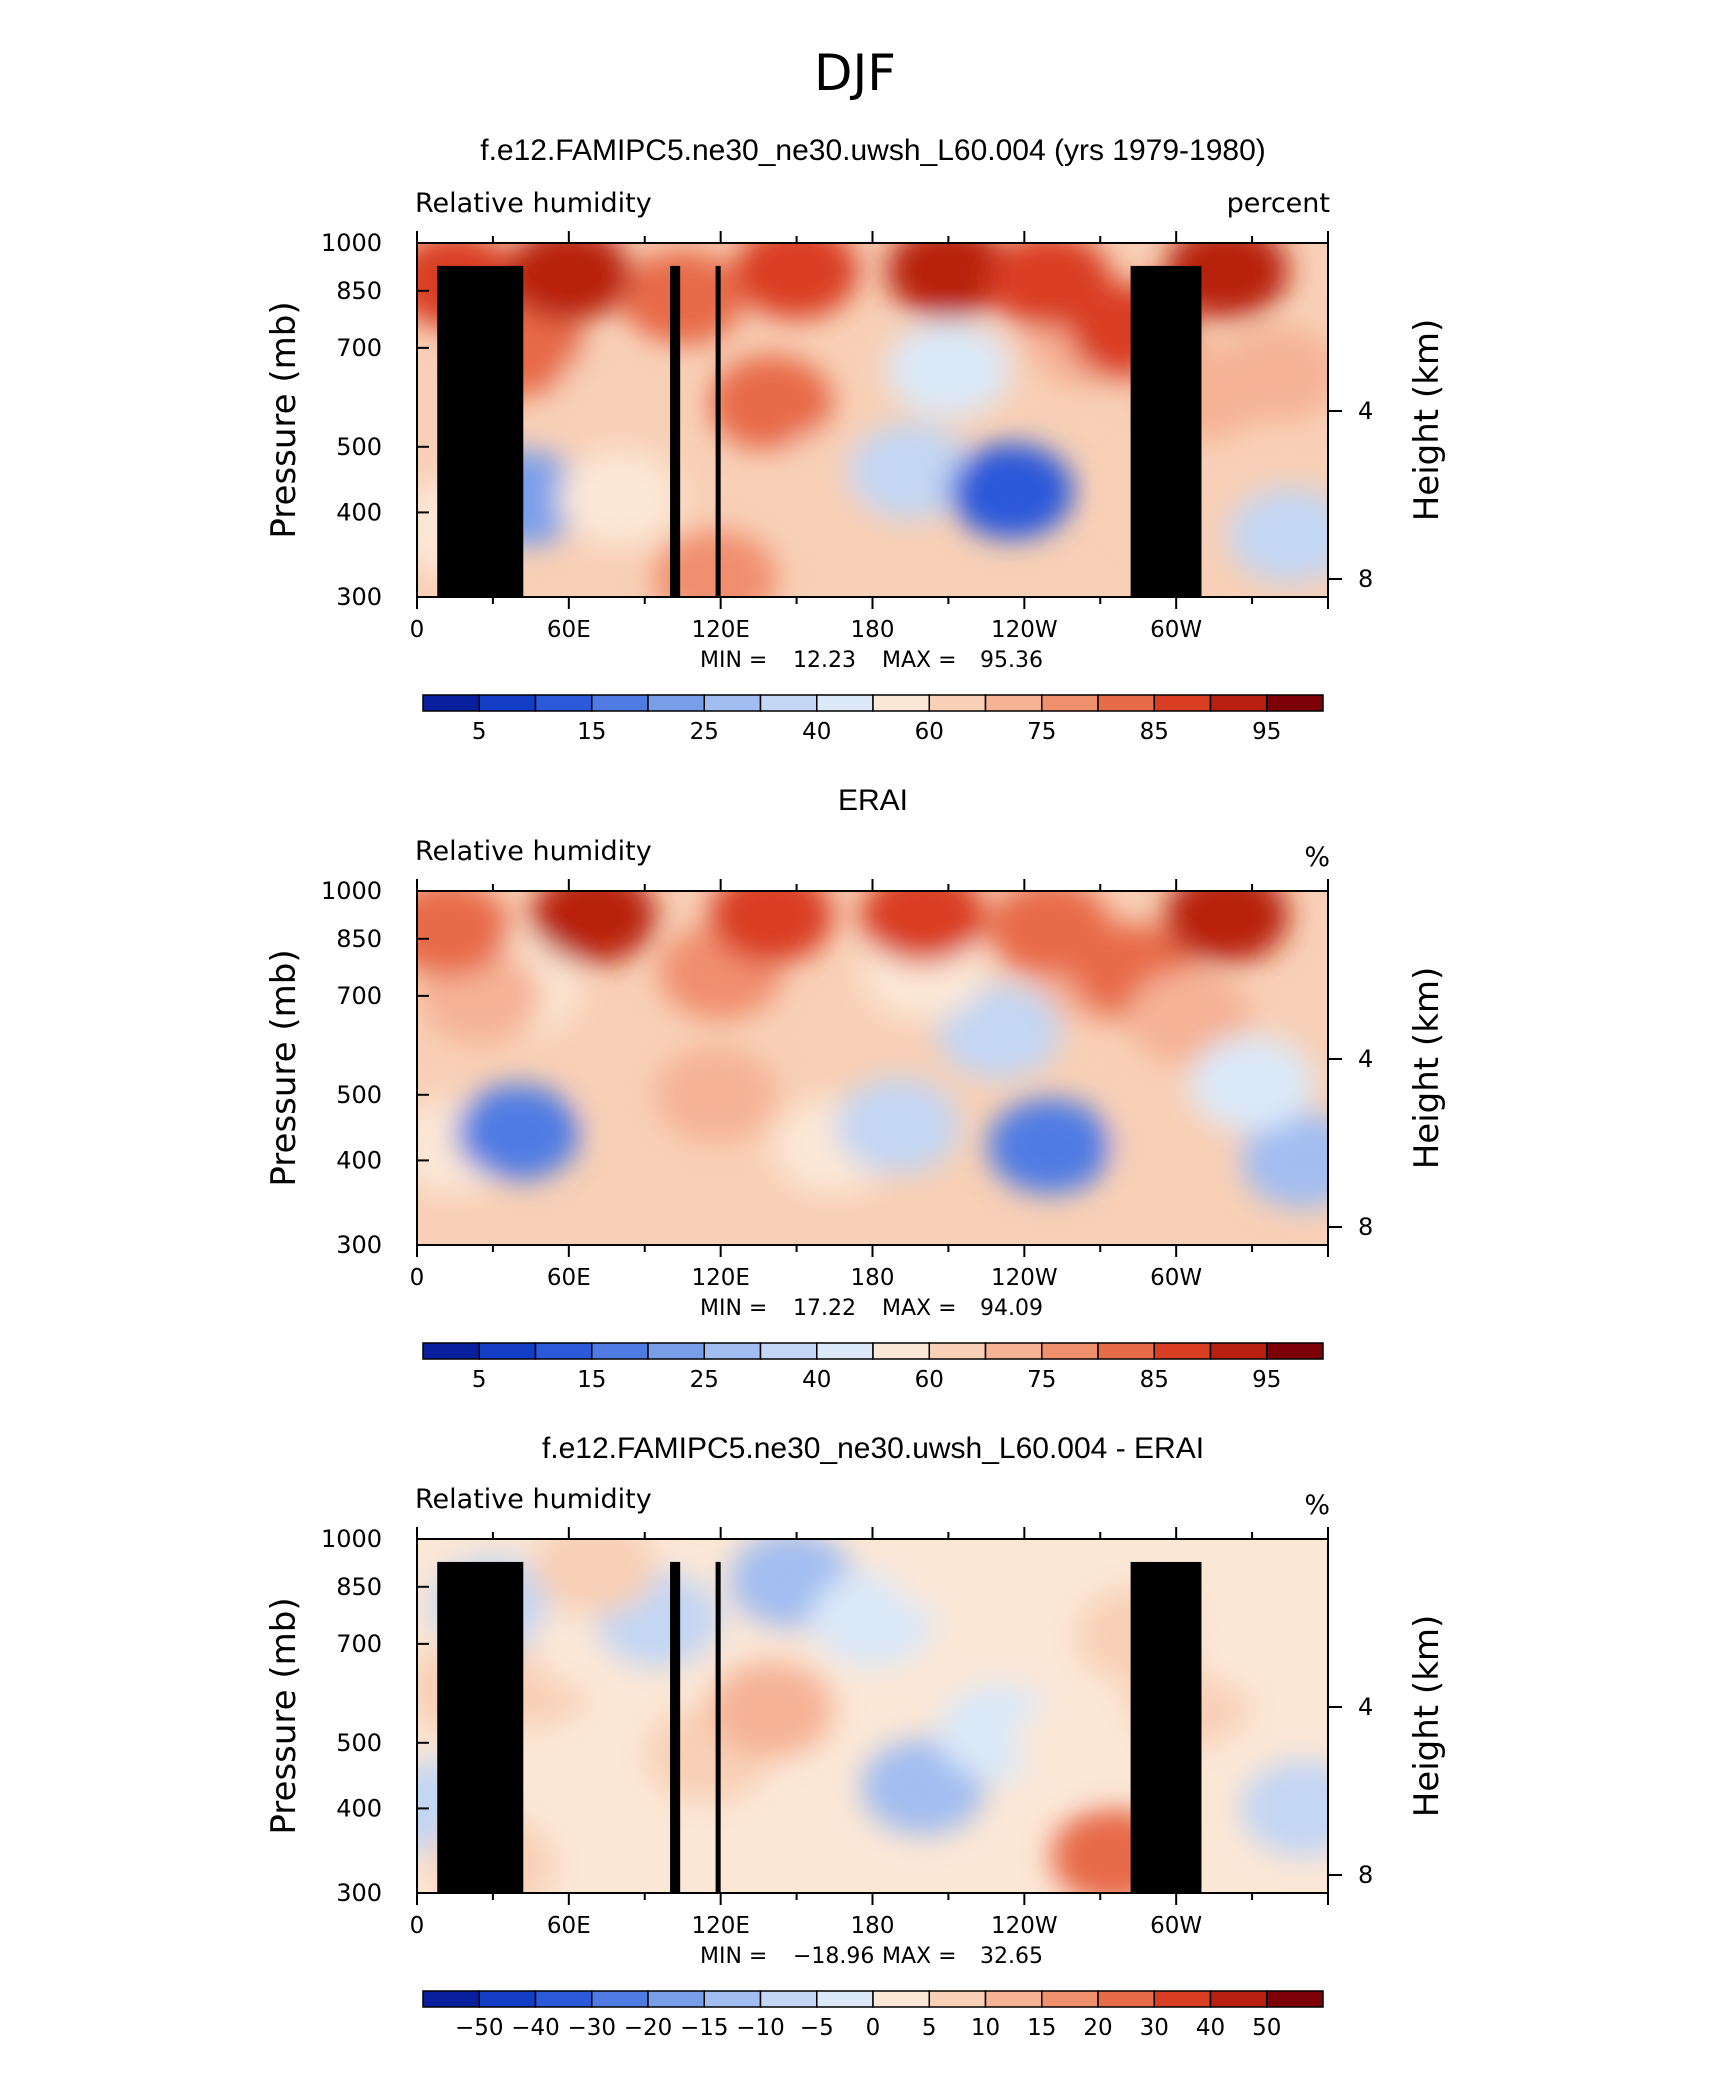 The image size is (1710, 2074). What do you see at coordinates (1097, 2028) in the screenshot?
I see `colorbar-label: 20` at bounding box center [1097, 2028].